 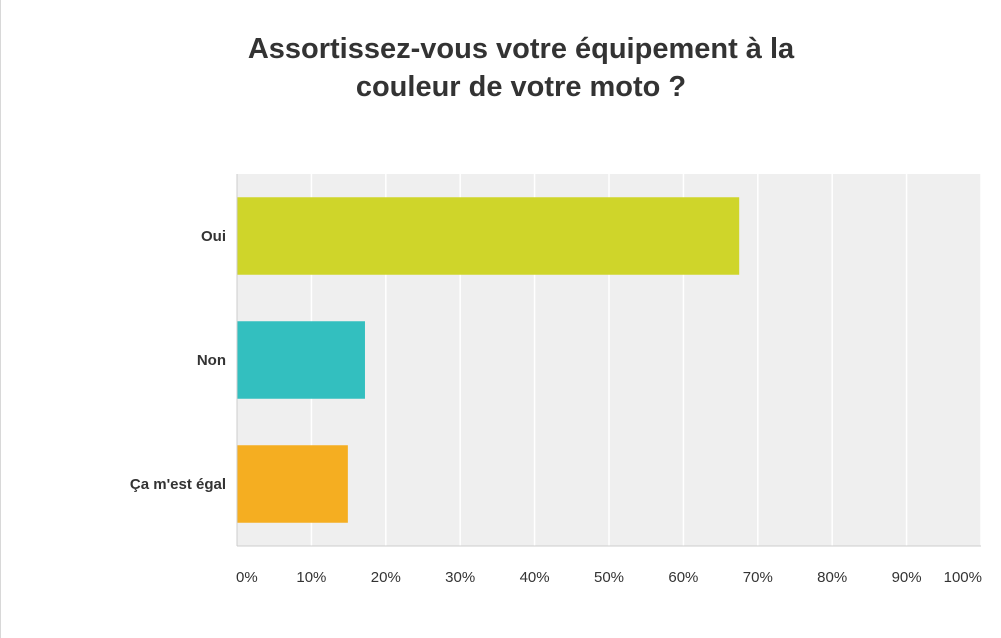 What do you see at coordinates (460, 577) in the screenshot?
I see `x-tick-label: 30%` at bounding box center [460, 577].